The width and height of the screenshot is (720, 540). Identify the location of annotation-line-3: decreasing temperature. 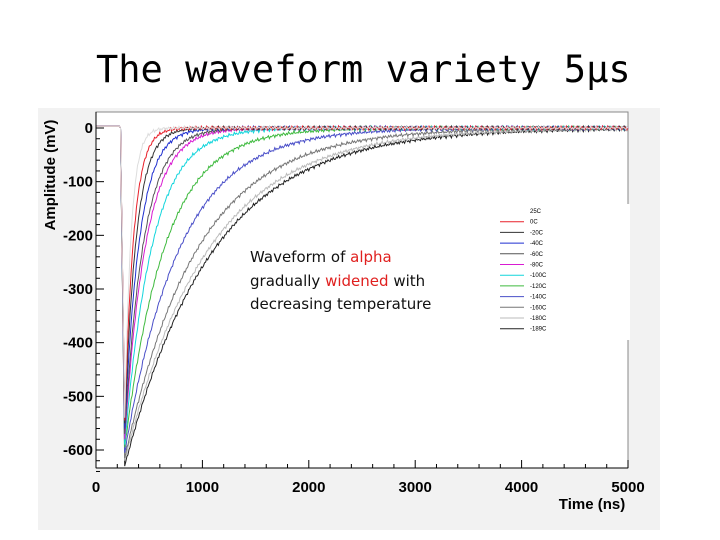
(340, 304).